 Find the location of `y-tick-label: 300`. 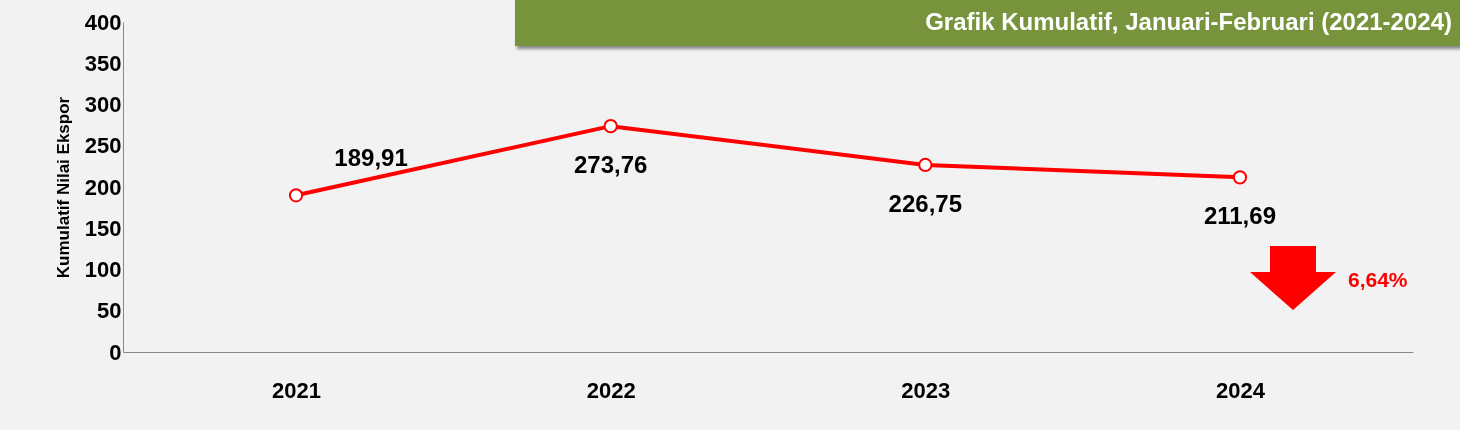

y-tick-label: 300 is located at coordinates (103, 104).